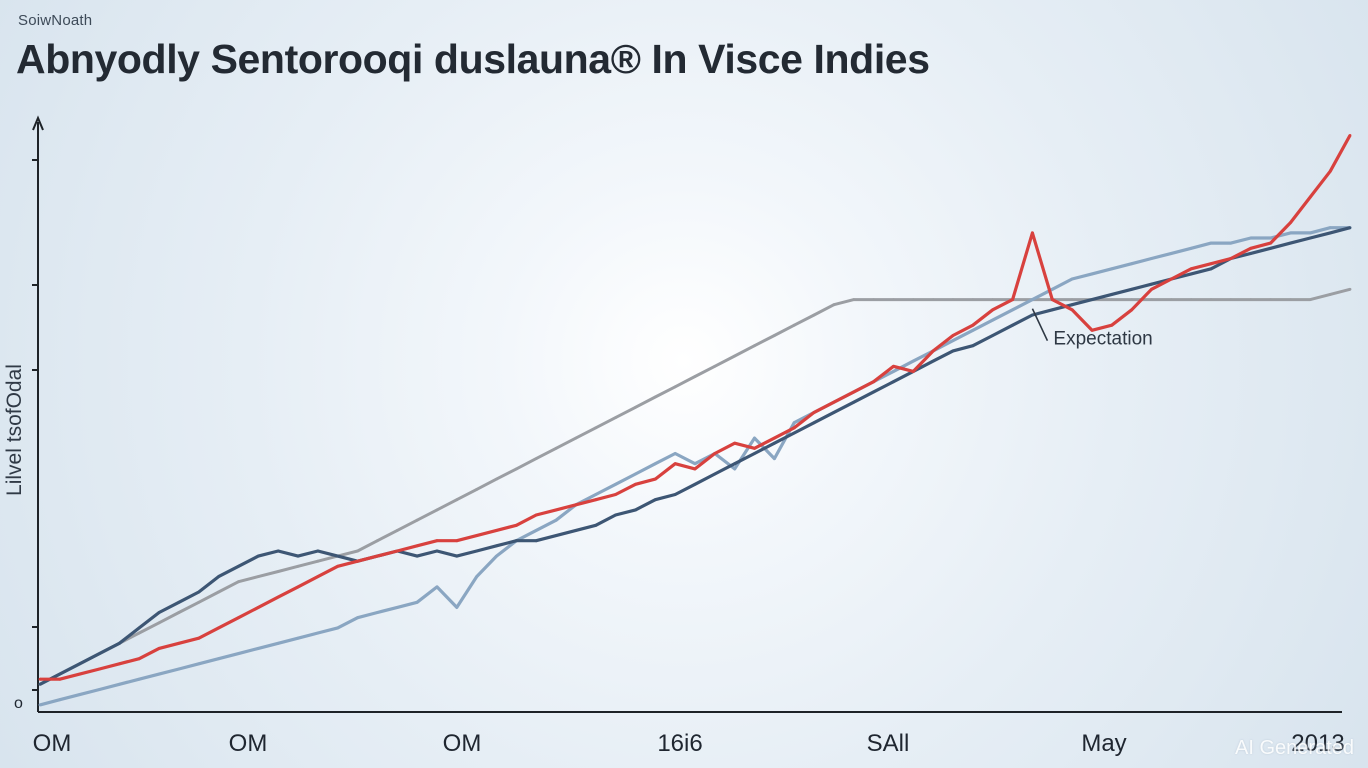  Describe the element at coordinates (888, 743) in the screenshot. I see `x-tick-label: SAll` at that location.